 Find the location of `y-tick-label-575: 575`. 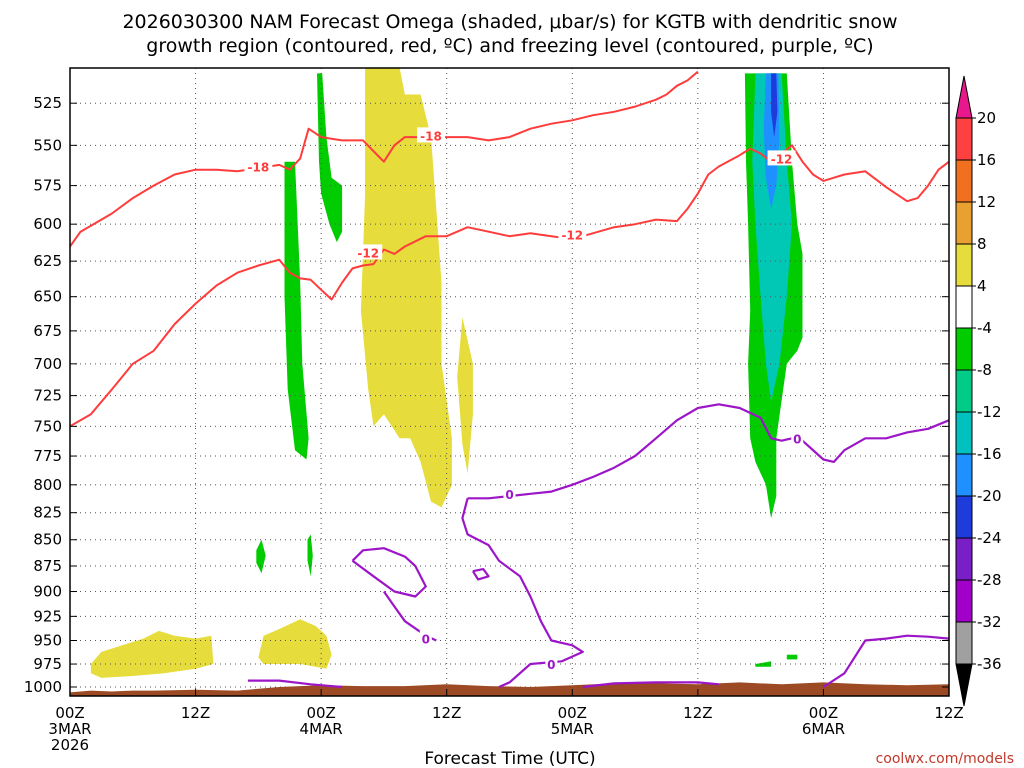

y-tick-label-575: 575 is located at coordinates (47, 186).